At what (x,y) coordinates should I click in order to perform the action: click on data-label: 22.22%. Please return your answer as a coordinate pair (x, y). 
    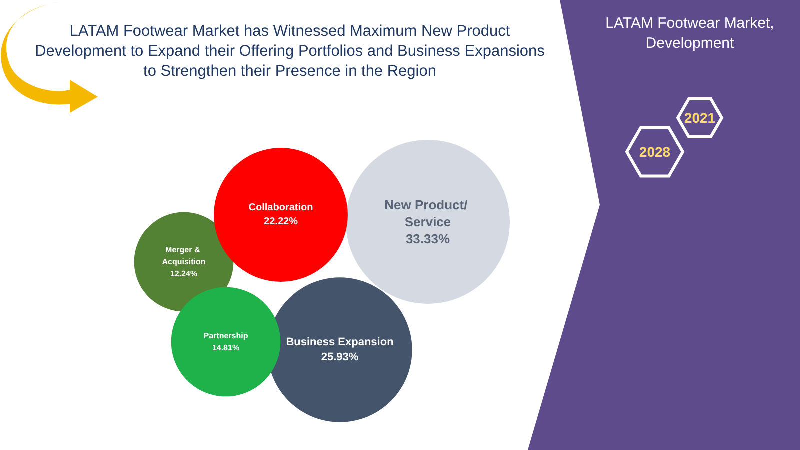
    Looking at the image, I should click on (281, 222).